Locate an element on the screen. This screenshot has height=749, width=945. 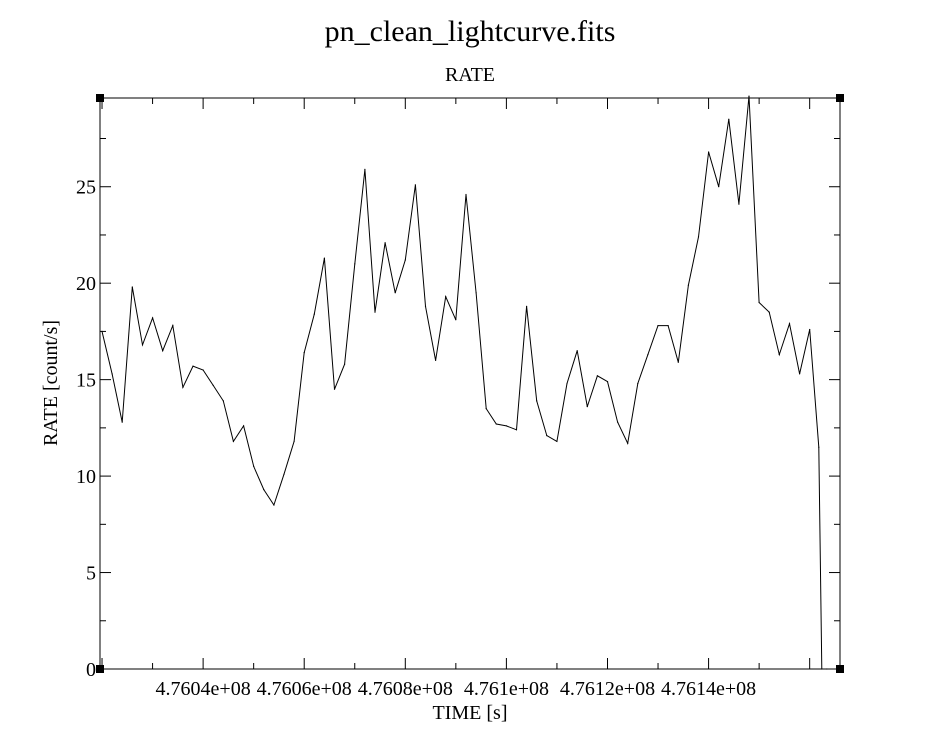
x-tick-label: 4.761e+08 is located at coordinates (506, 689).